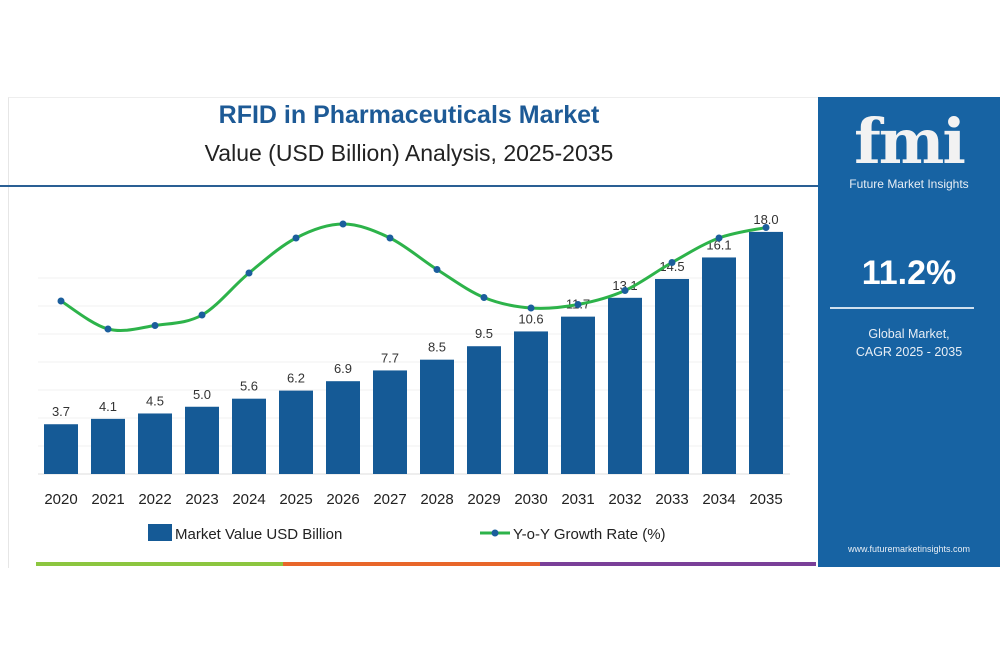 The image size is (1000, 667). What do you see at coordinates (296, 378) in the screenshot?
I see `data-label-2025: 6.2` at bounding box center [296, 378].